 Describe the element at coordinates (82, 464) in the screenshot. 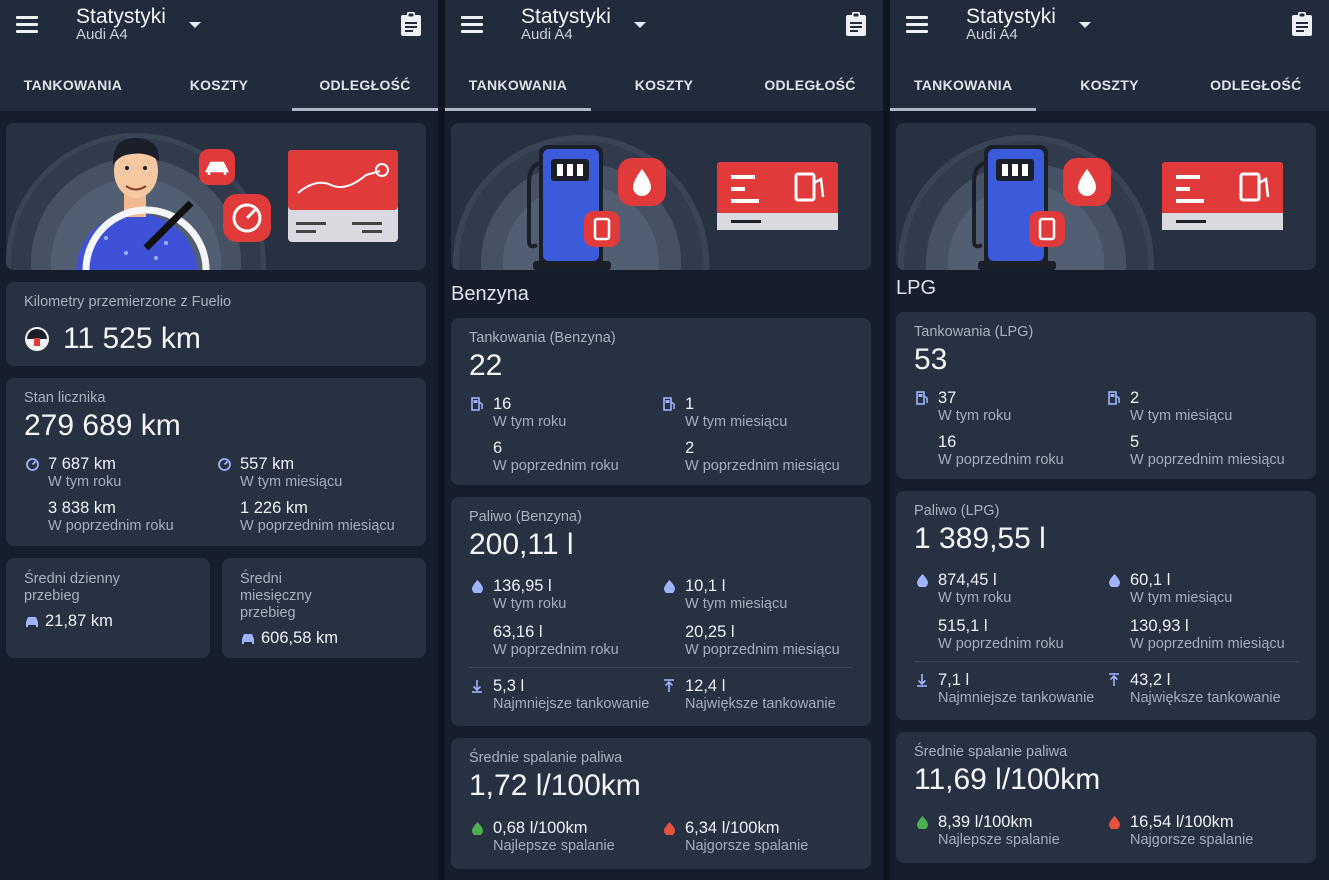

I see `distance-this-year-value: 7 687 km` at that location.